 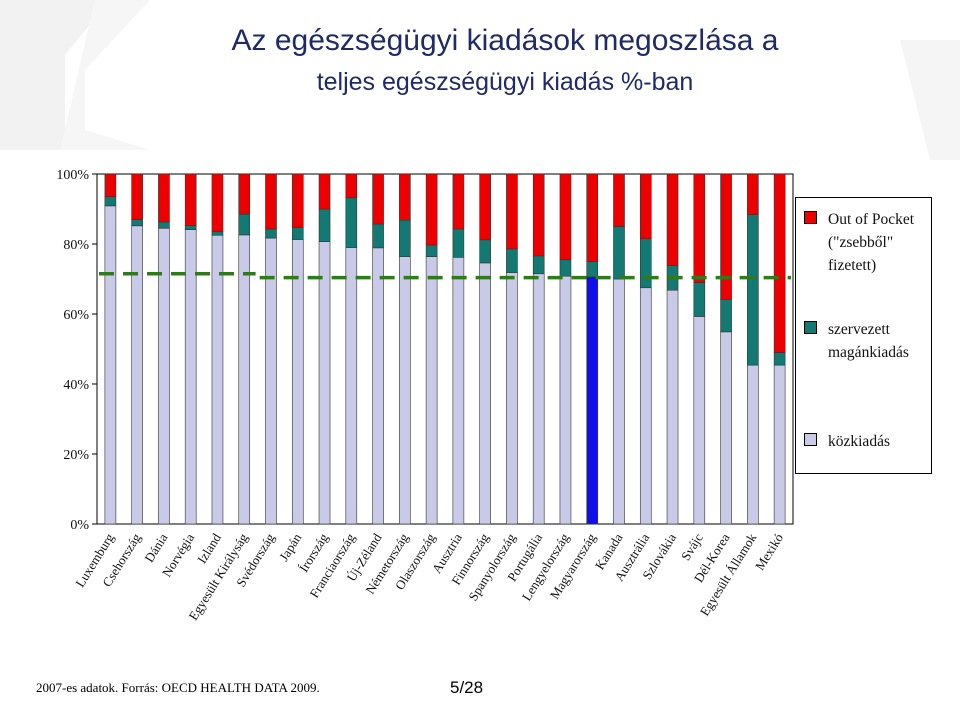 I want to click on legend-swatch-public, so click(x=810, y=439).